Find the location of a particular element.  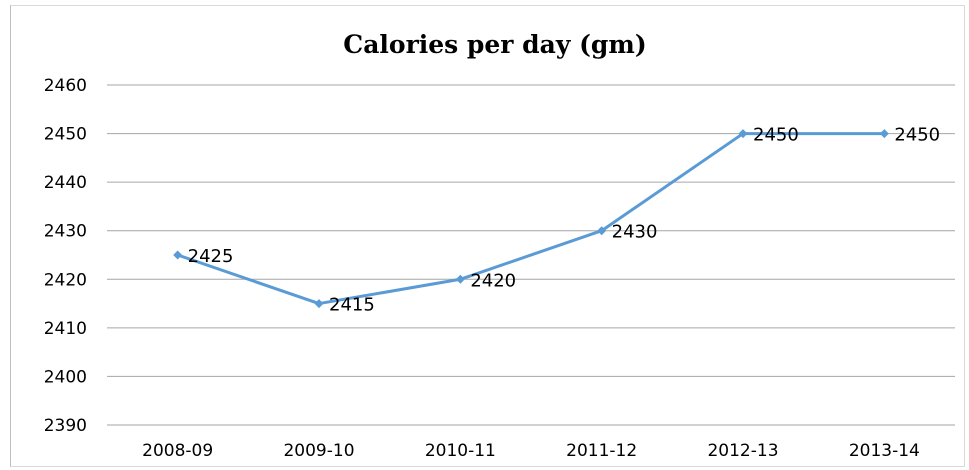

data-label: 2420 is located at coordinates (493, 280).